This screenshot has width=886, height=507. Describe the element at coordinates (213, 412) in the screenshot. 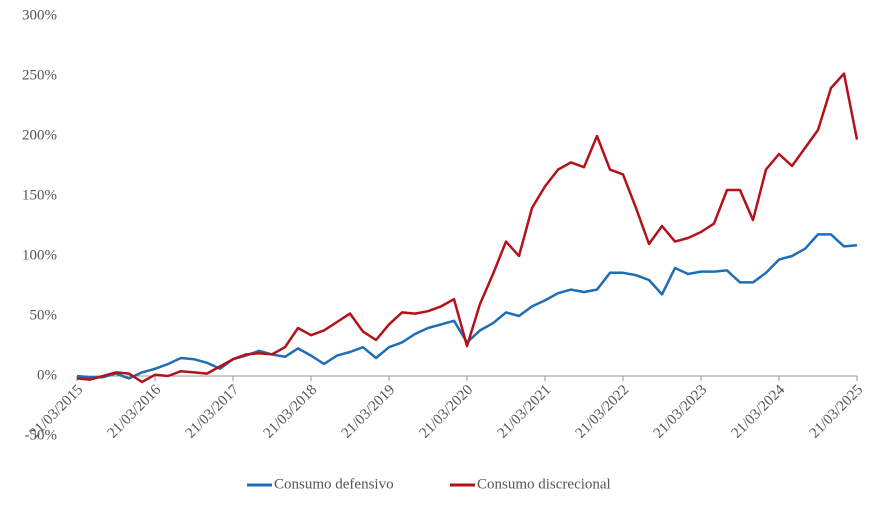

I see `x-tick-label: 21/03/2017` at that location.